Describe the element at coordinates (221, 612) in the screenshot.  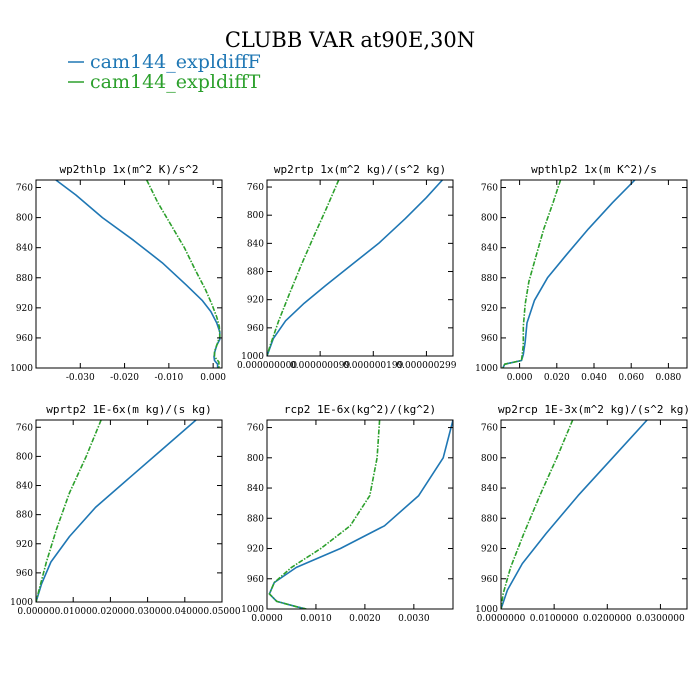
I see `x-tick-label: 0.05000` at that location.